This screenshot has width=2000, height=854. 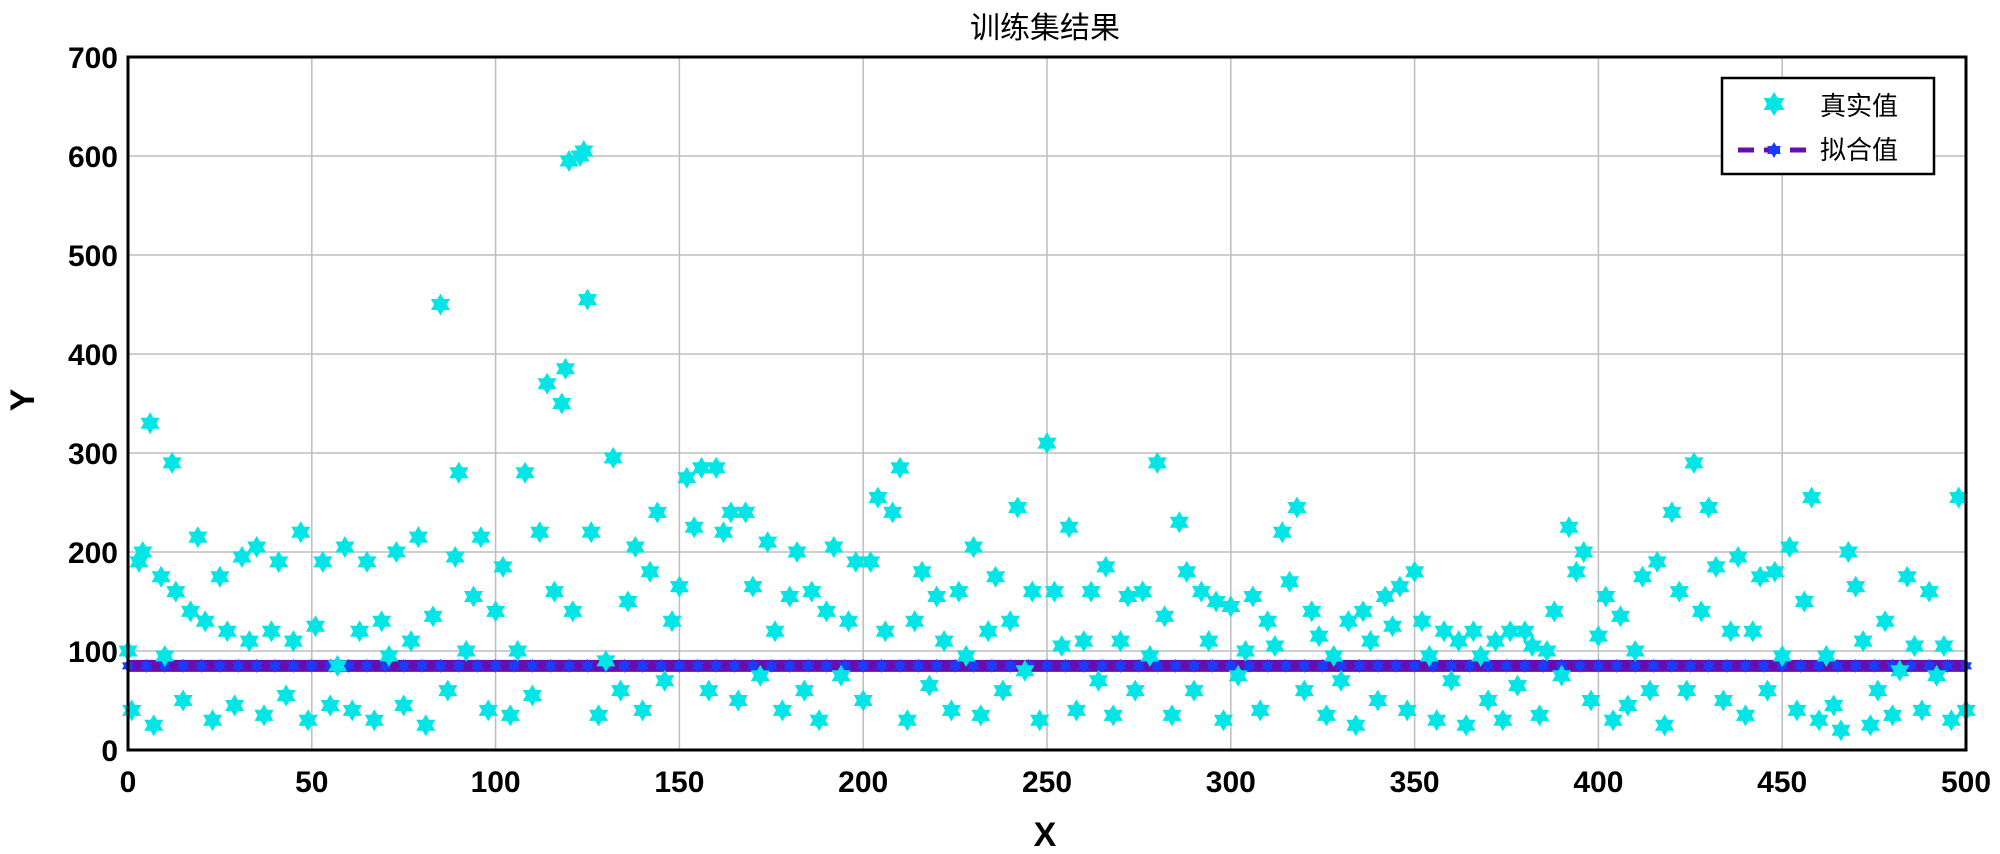 I want to click on legend-box, so click(x=1828, y=126).